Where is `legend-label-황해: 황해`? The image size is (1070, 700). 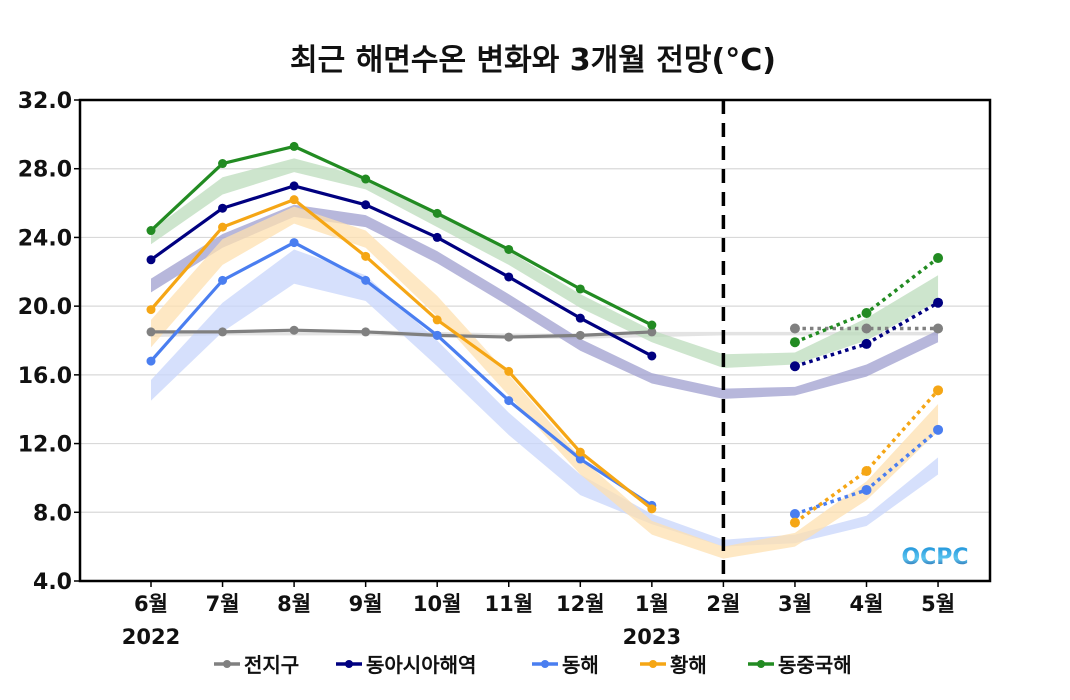 legend-label-황해: 황해 is located at coordinates (688, 665).